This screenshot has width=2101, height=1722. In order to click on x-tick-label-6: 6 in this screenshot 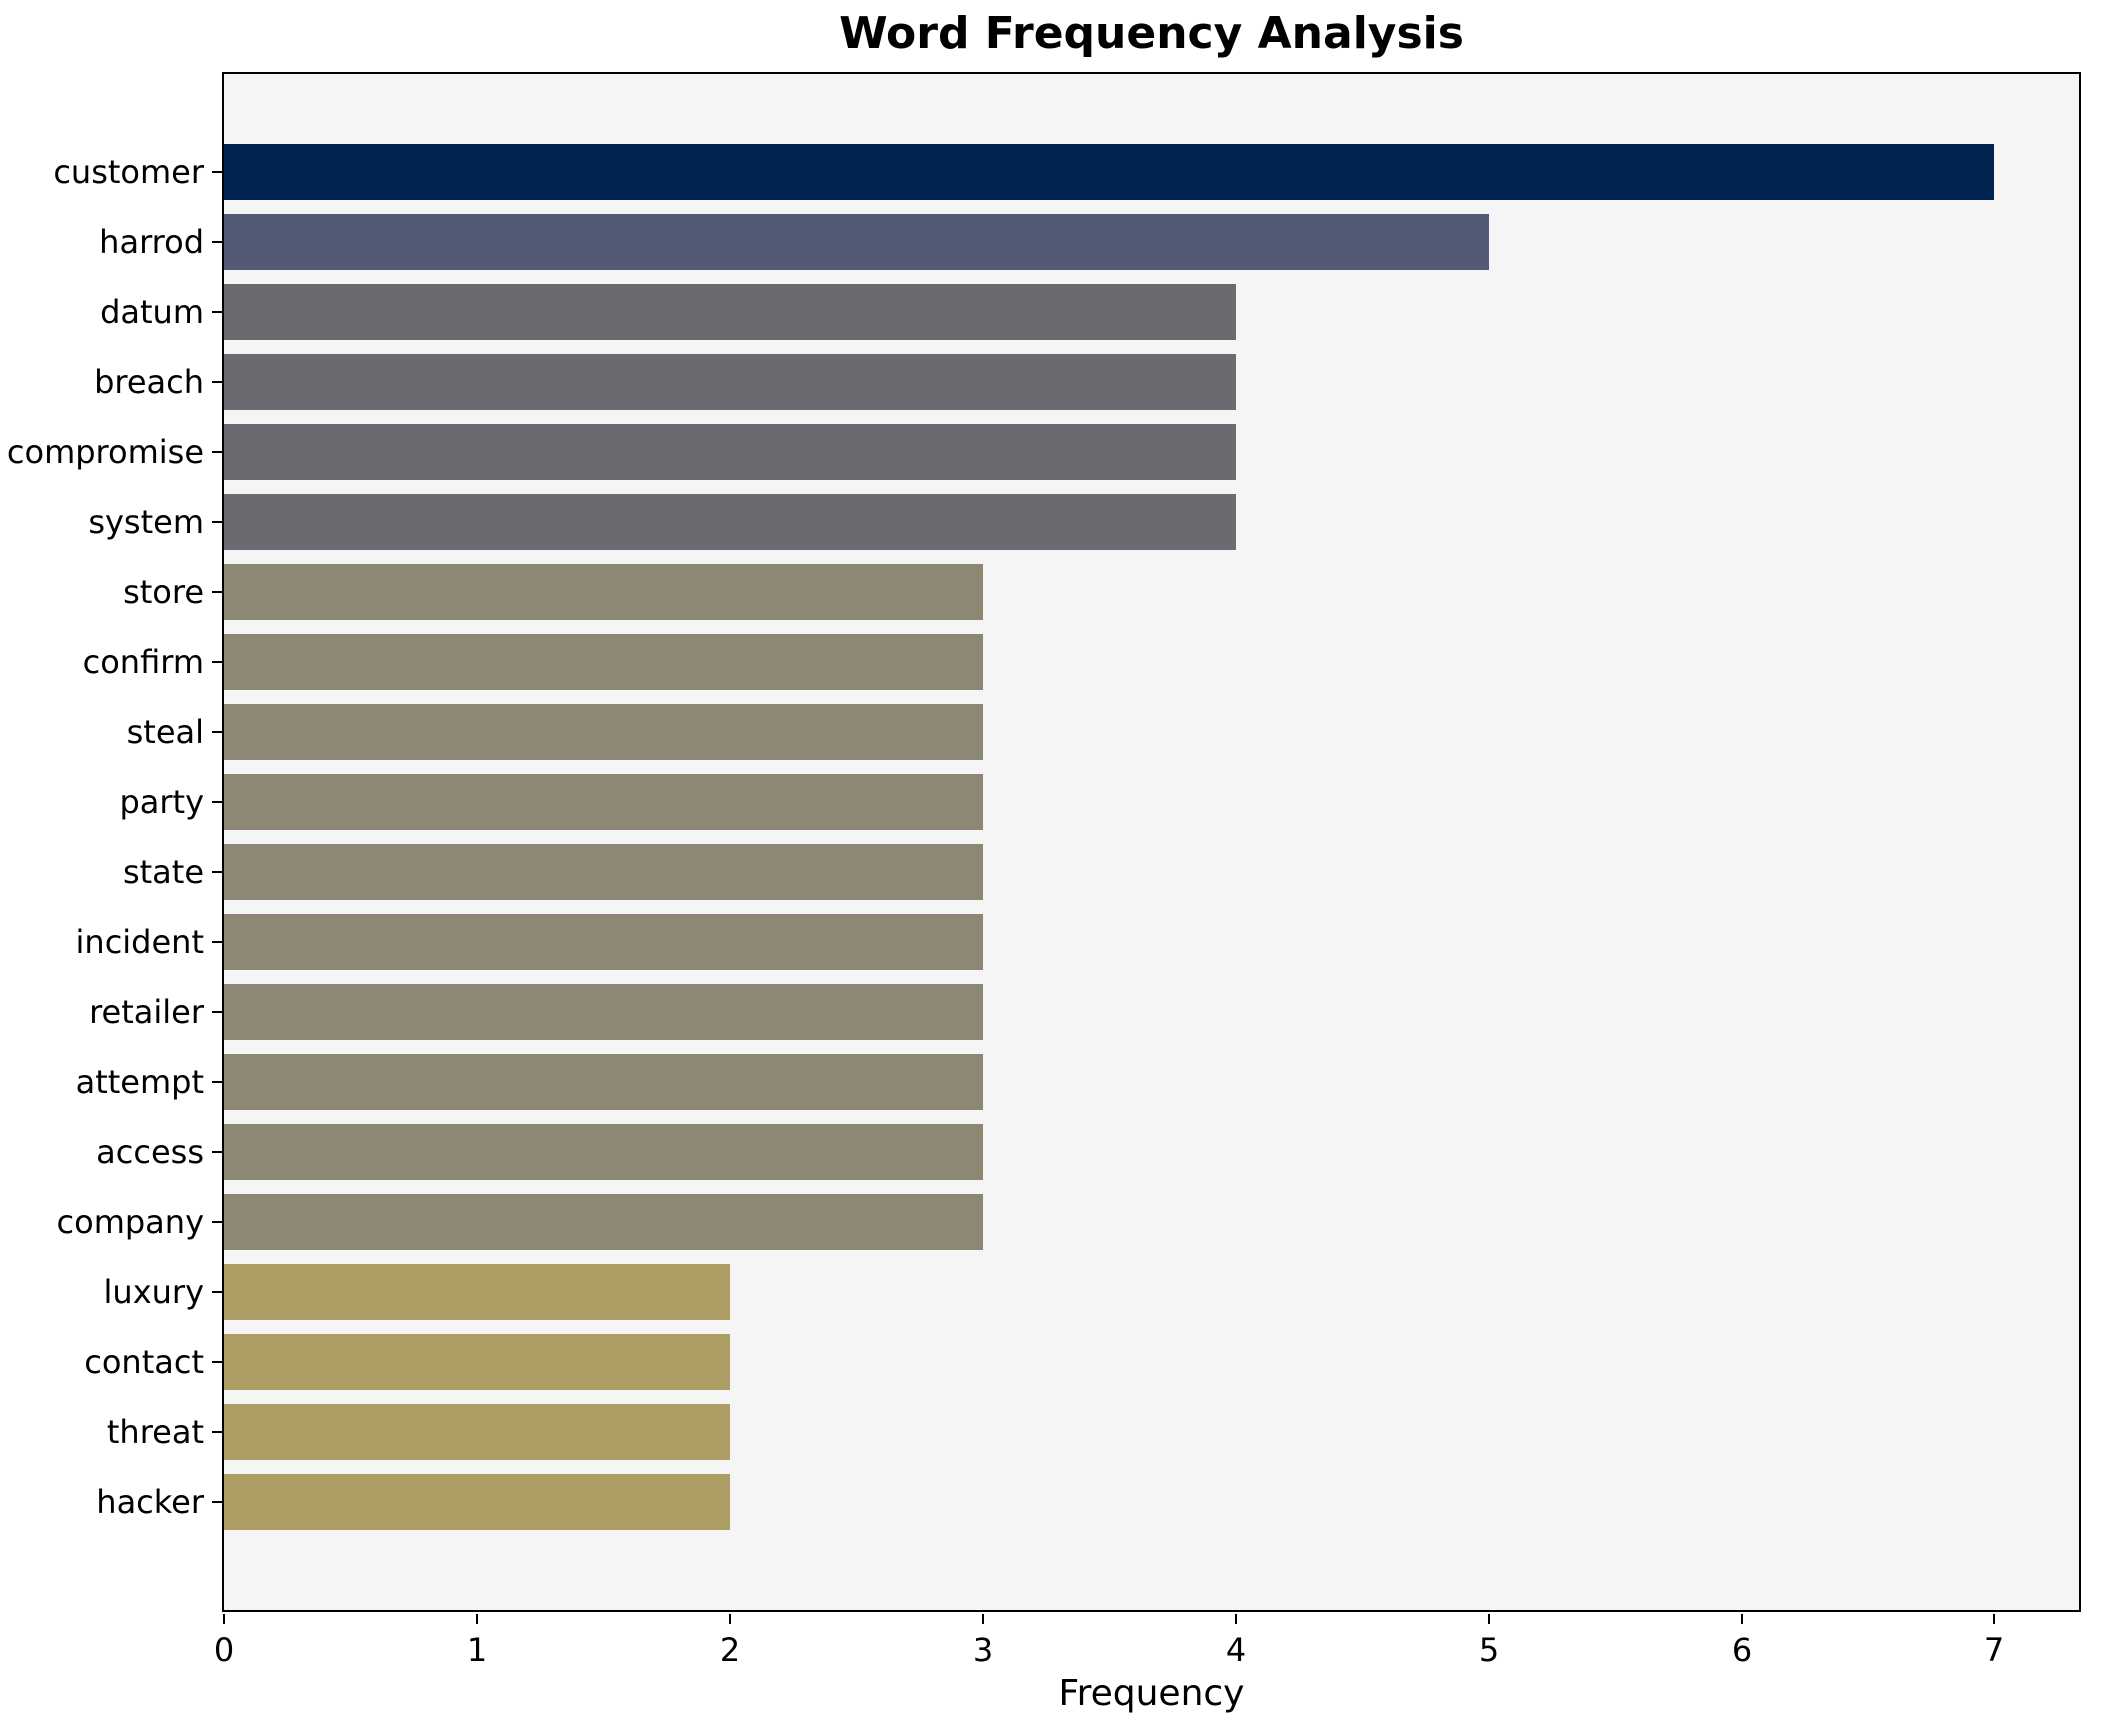, I will do `click(1742, 1650)`.